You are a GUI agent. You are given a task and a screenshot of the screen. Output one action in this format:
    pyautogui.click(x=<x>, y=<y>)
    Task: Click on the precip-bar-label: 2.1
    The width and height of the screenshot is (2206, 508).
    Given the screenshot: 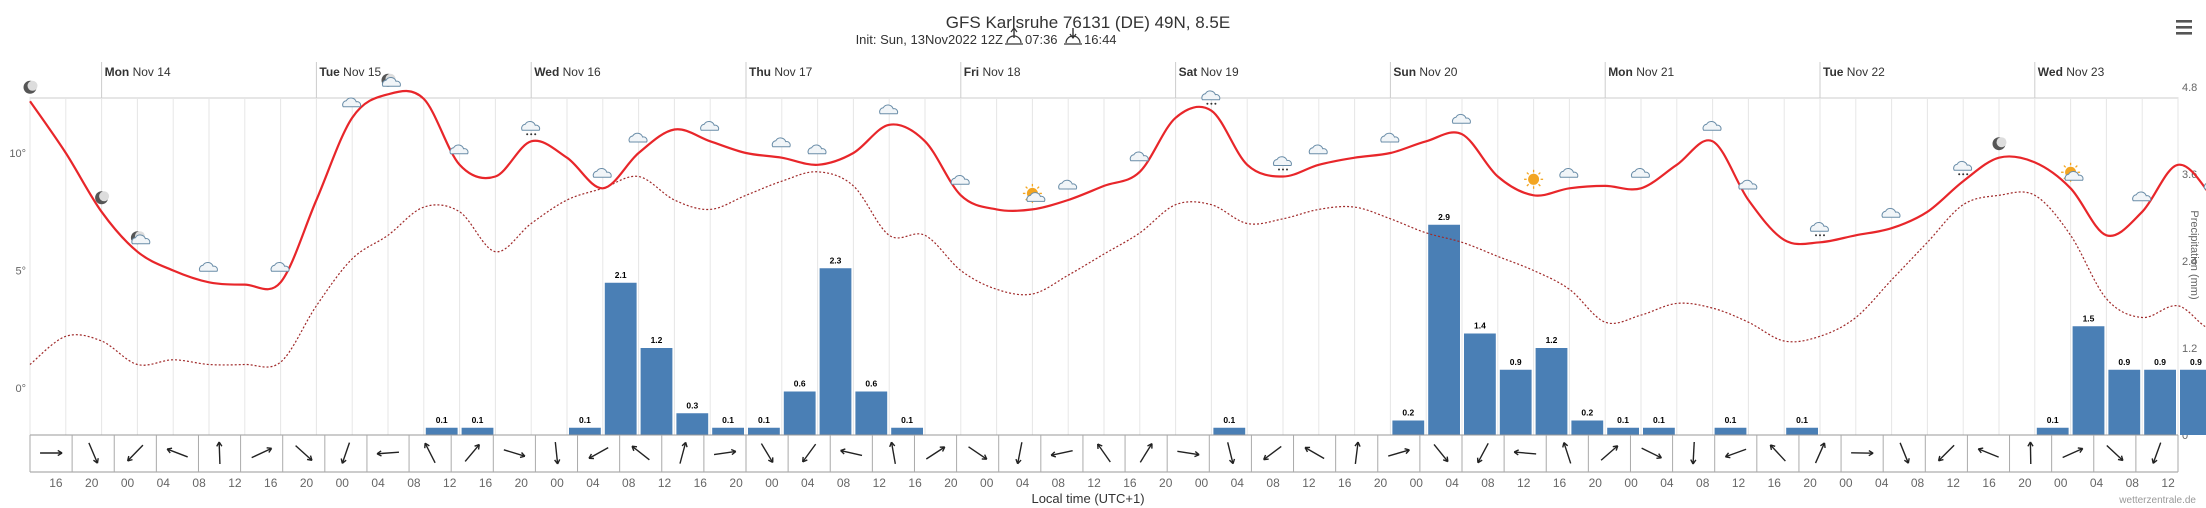 What is the action you would take?
    pyautogui.click(x=621, y=275)
    